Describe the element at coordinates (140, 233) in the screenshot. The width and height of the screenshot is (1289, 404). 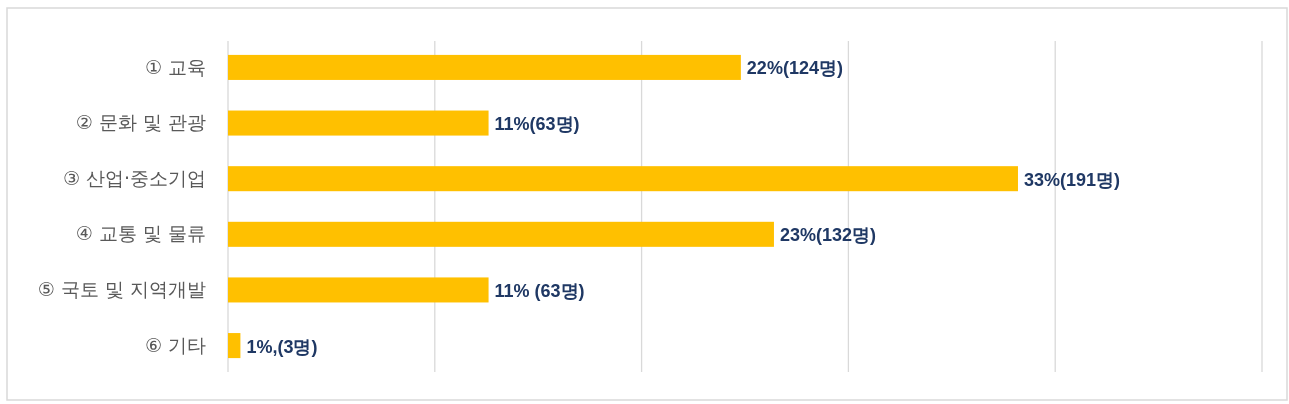
I see `y-tick-label: ④ 교통 및 물류` at that location.